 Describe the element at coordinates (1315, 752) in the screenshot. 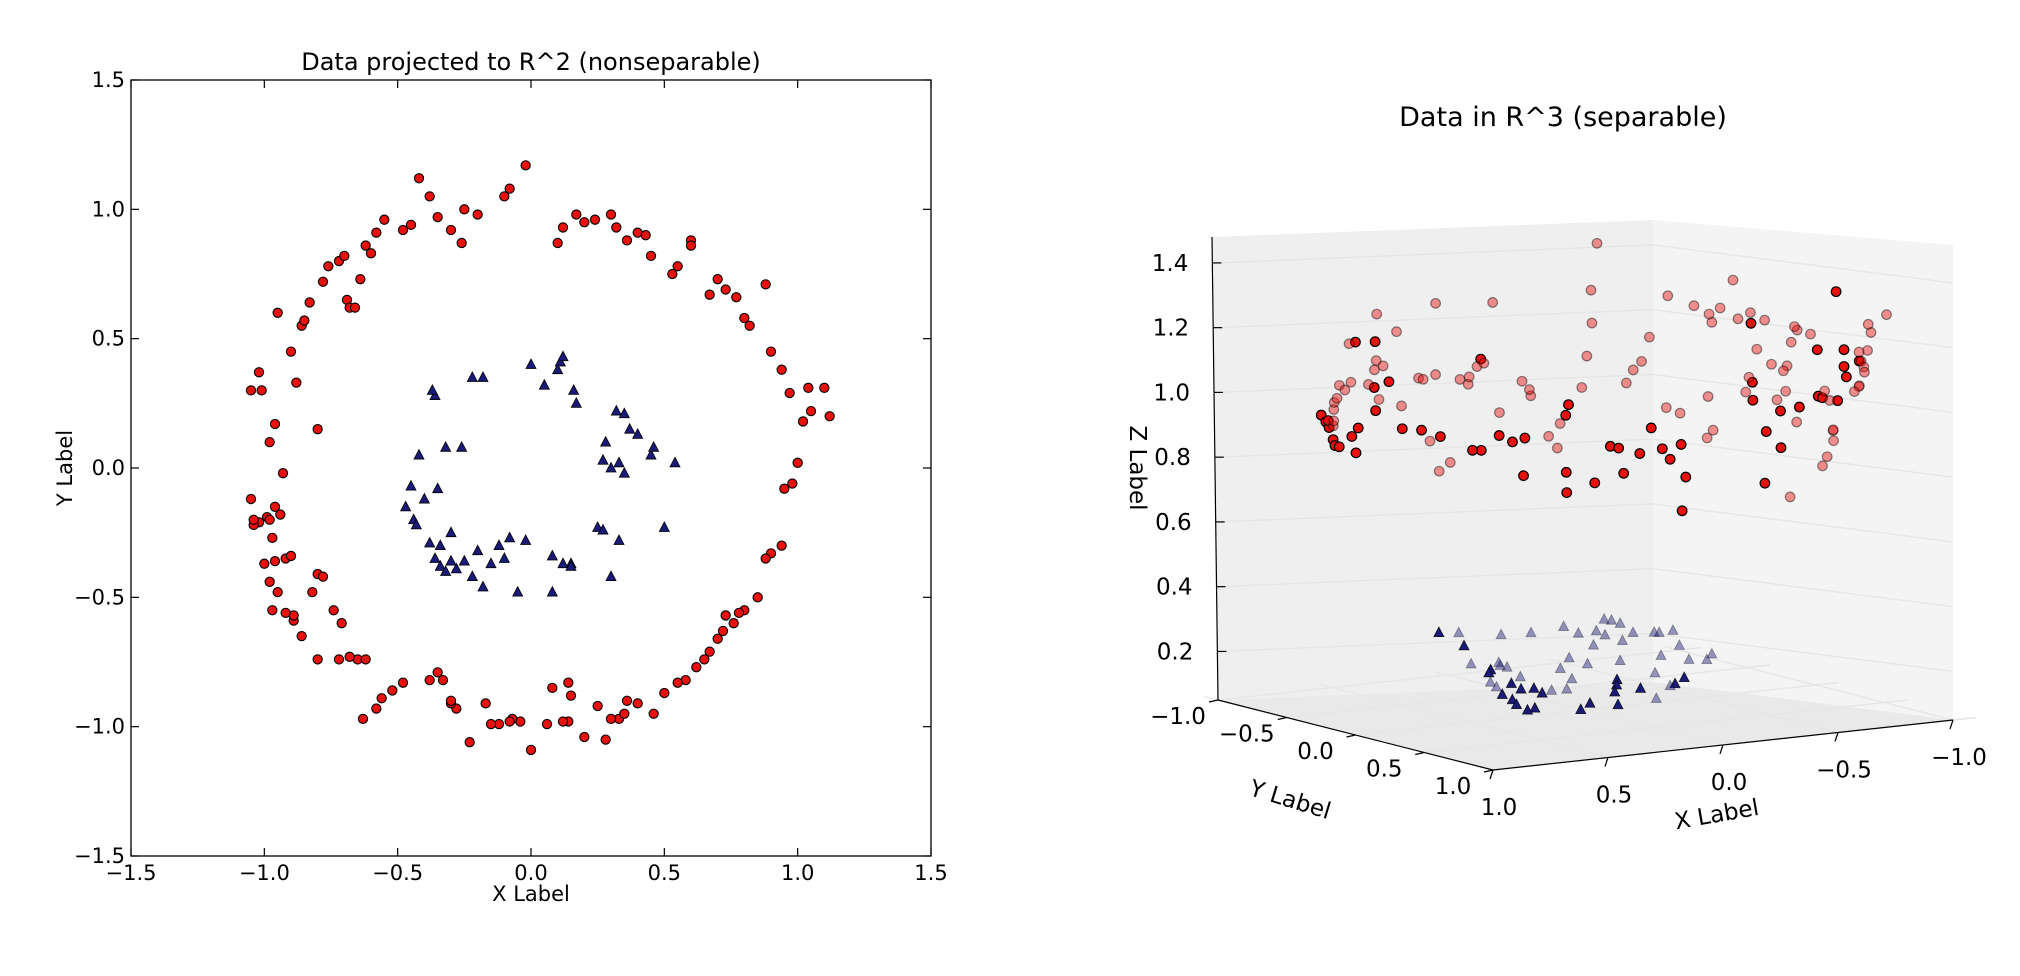

I see `y-tick-label: 0.0` at that location.